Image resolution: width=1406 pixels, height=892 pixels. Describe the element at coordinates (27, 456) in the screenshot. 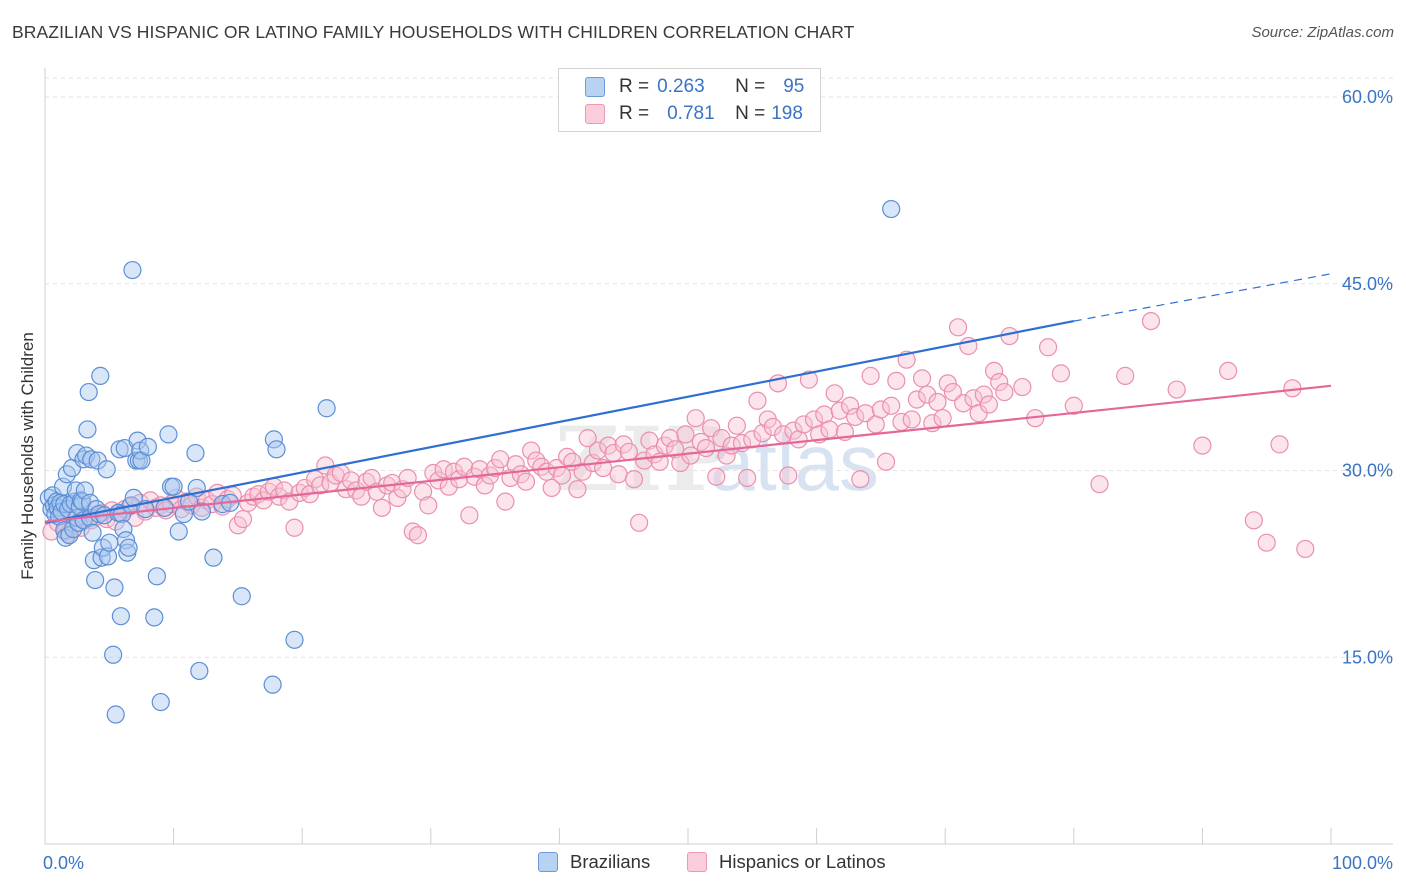

I see `y-axis-label: Family Households with Children` at that location.